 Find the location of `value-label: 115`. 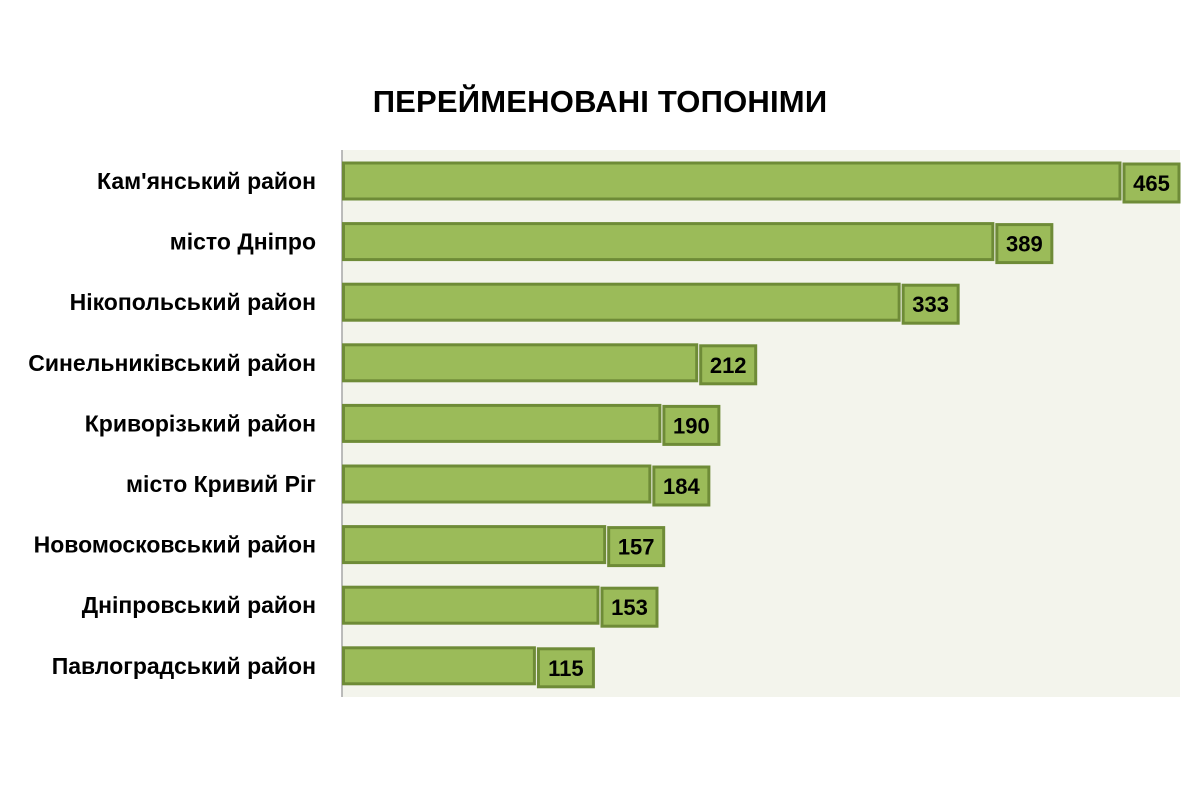

value-label: 115 is located at coordinates (566, 668).